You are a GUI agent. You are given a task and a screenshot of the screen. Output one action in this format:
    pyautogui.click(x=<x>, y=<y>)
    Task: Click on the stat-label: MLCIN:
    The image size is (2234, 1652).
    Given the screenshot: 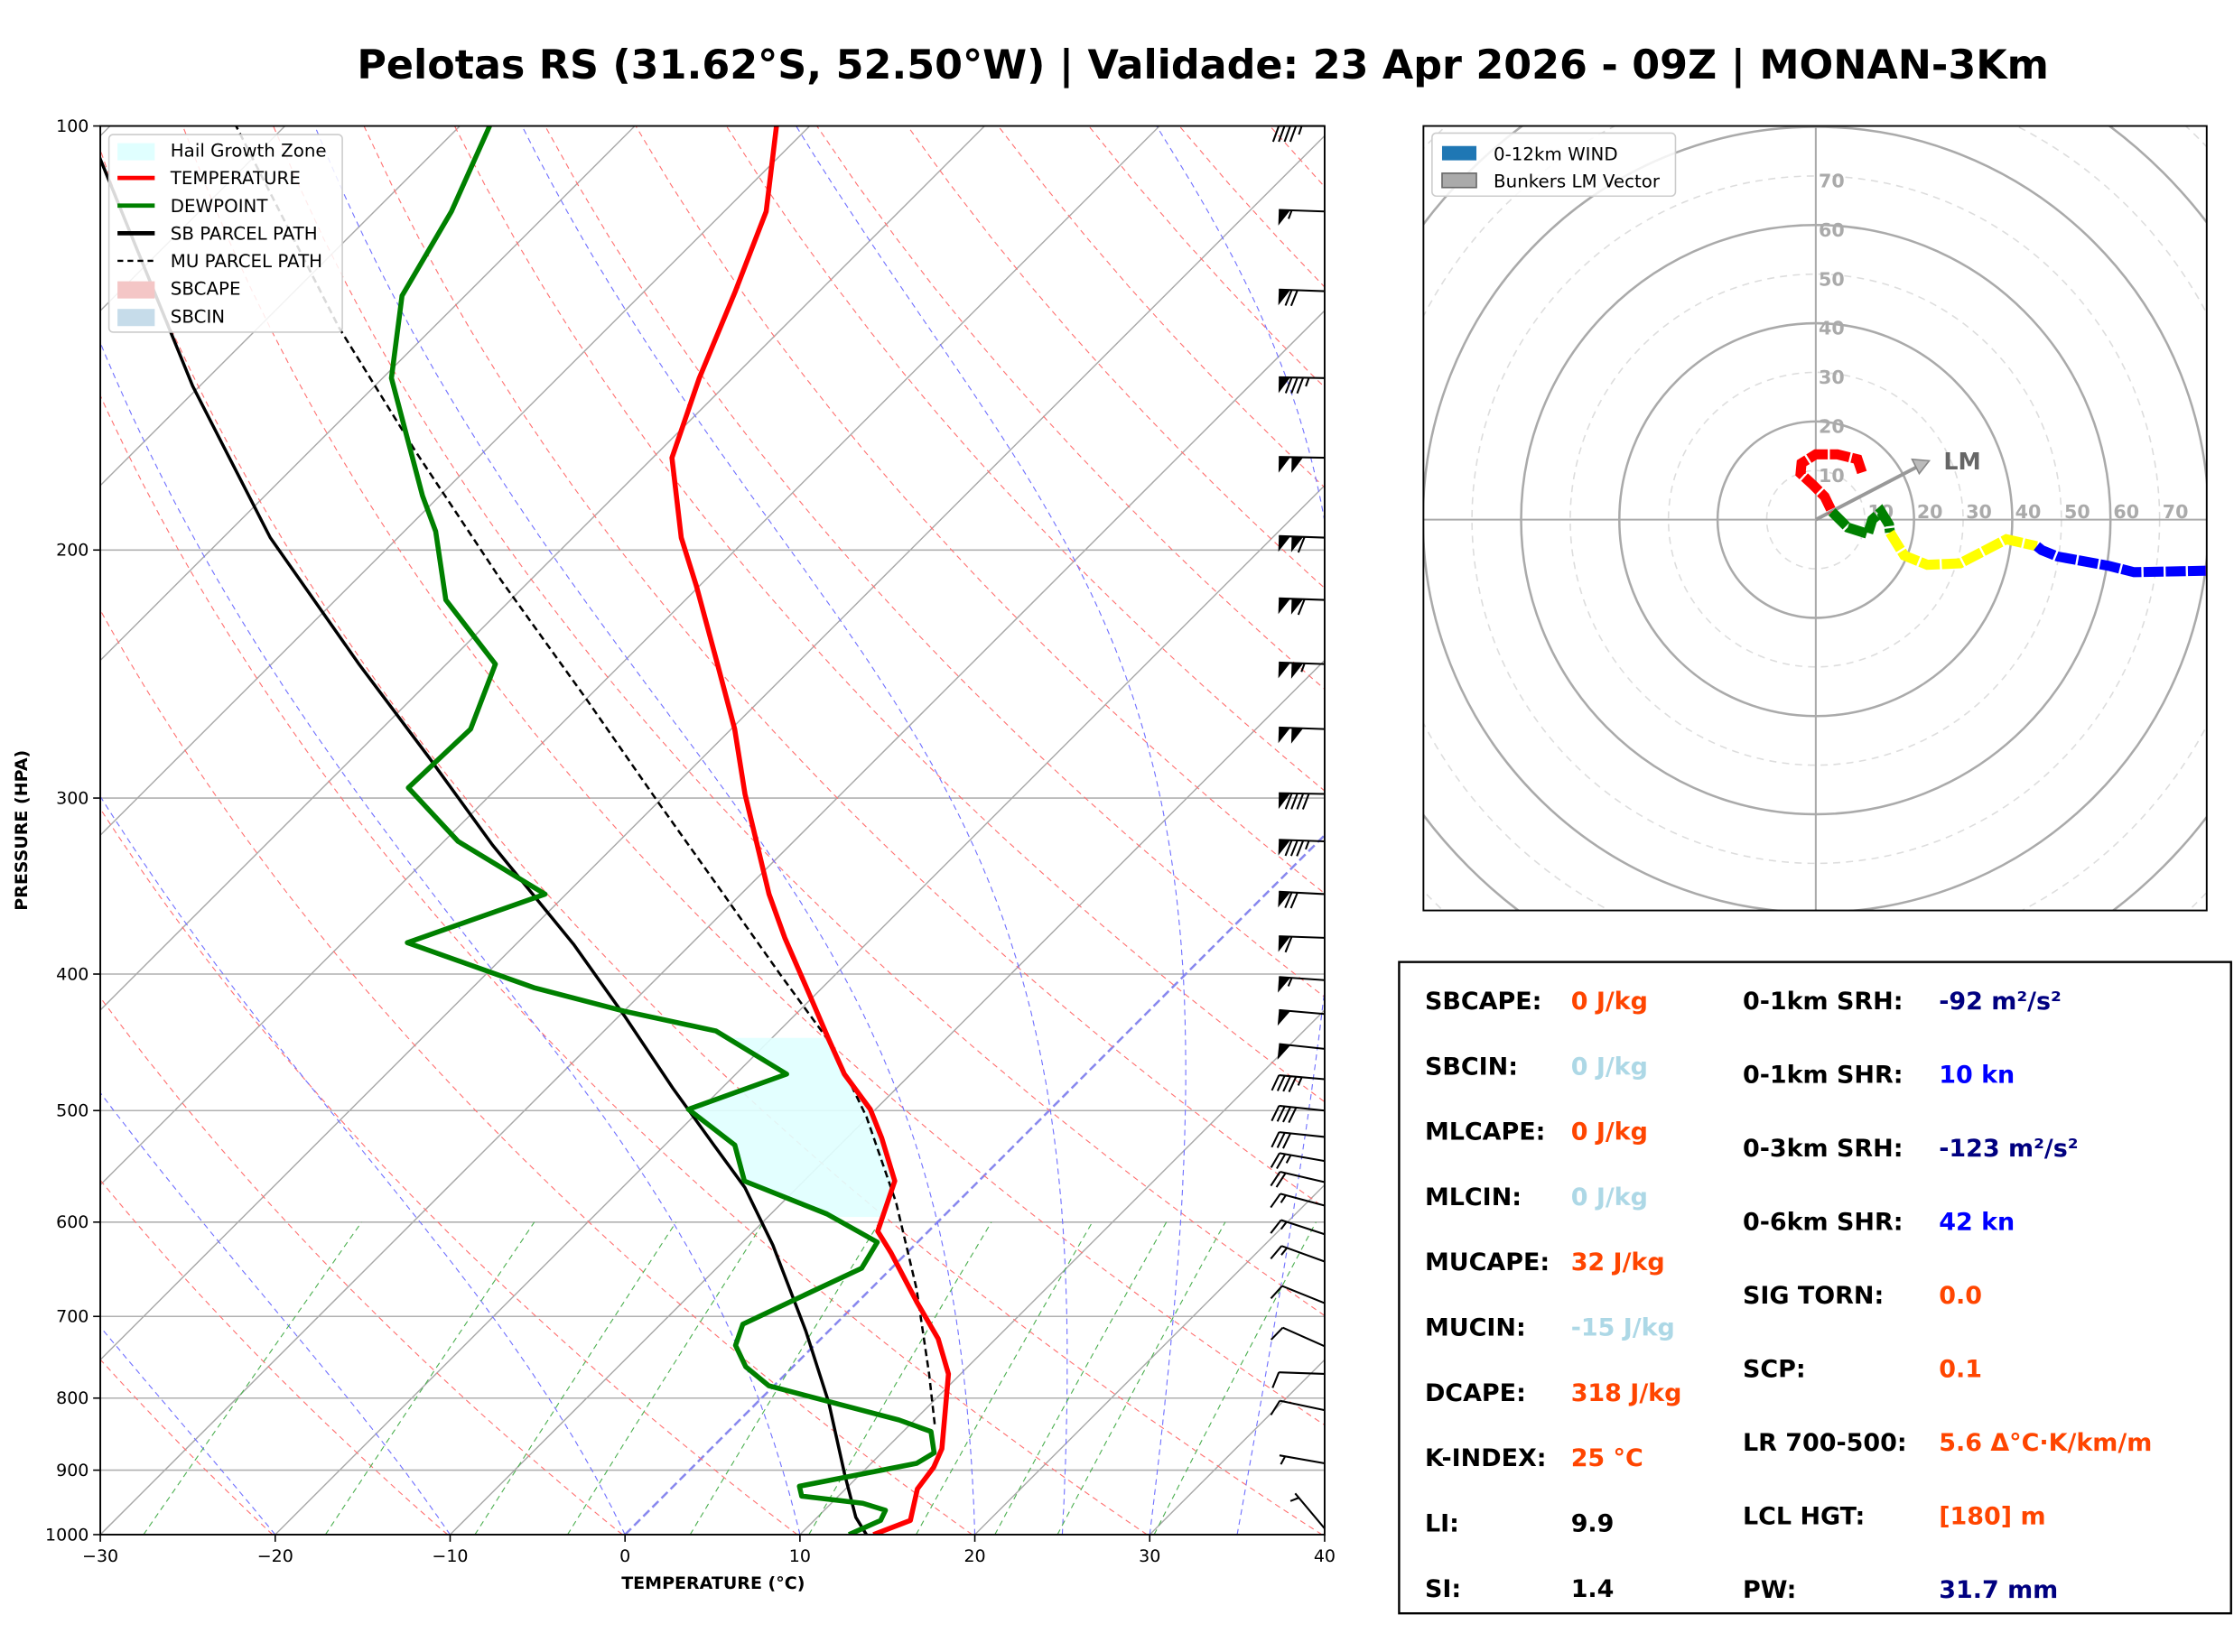 What is the action you would take?
    pyautogui.click(x=1473, y=1197)
    